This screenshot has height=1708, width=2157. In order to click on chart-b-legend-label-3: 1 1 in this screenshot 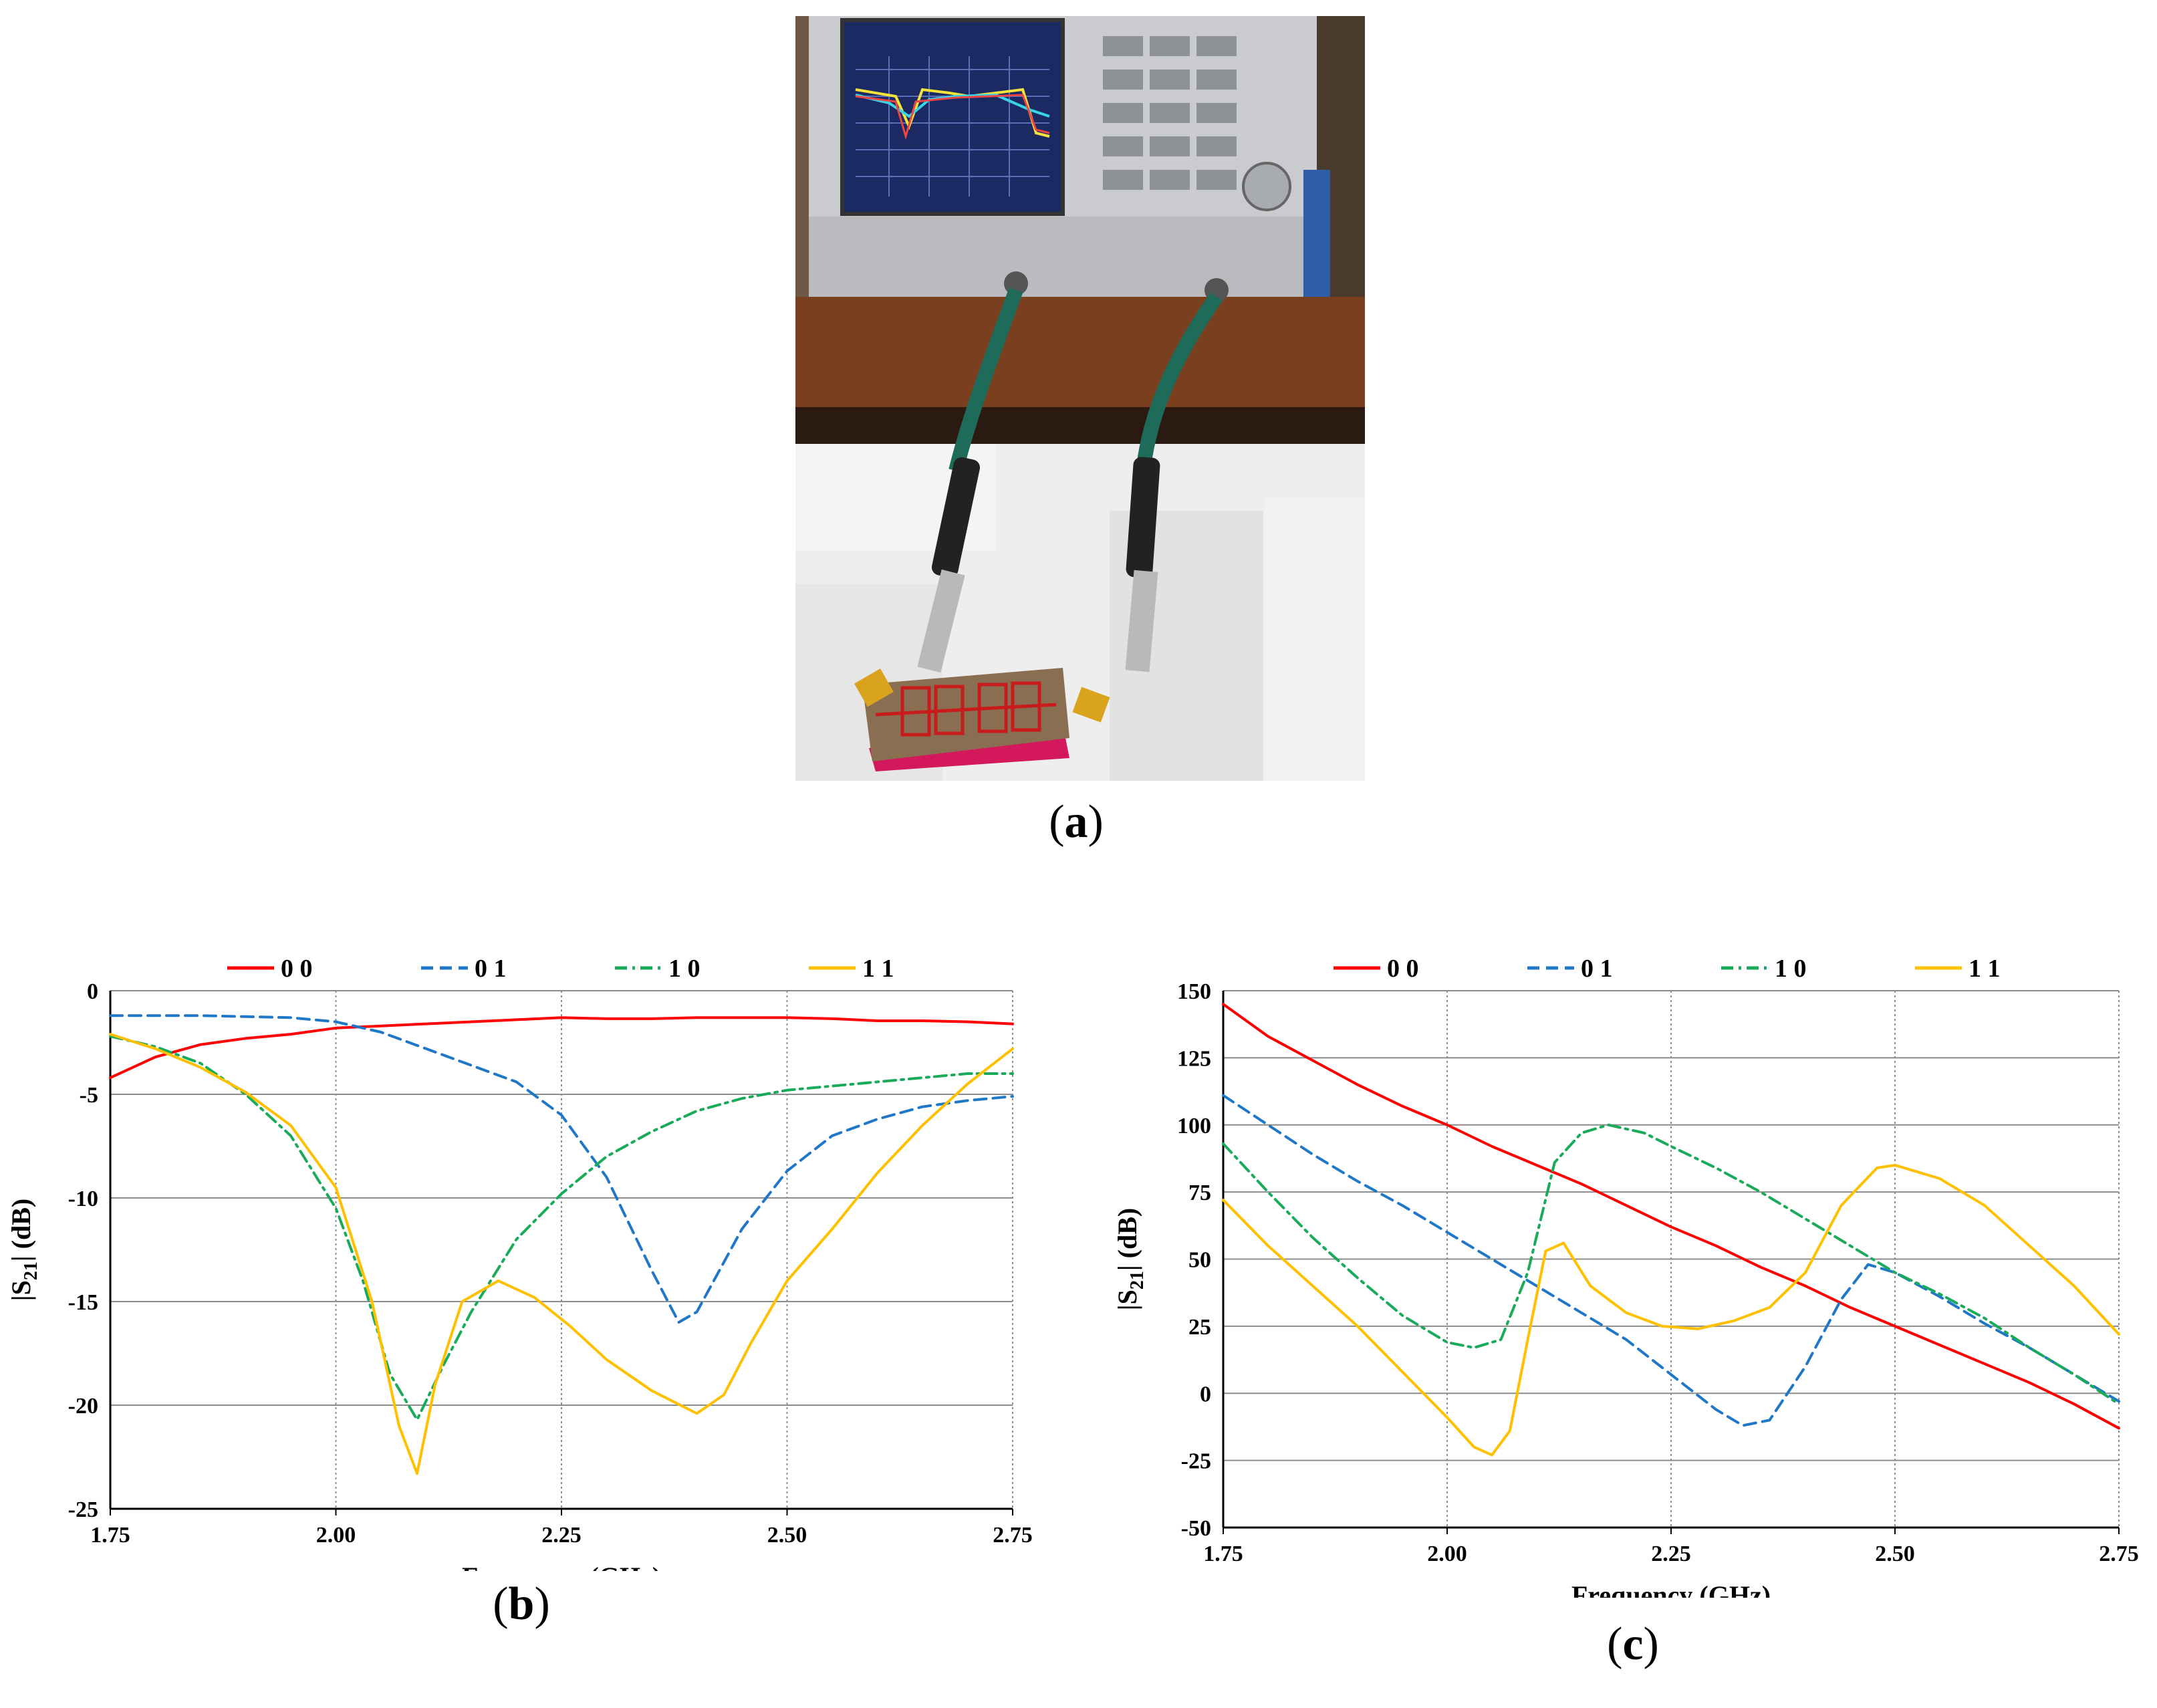, I will do `click(878, 969)`.